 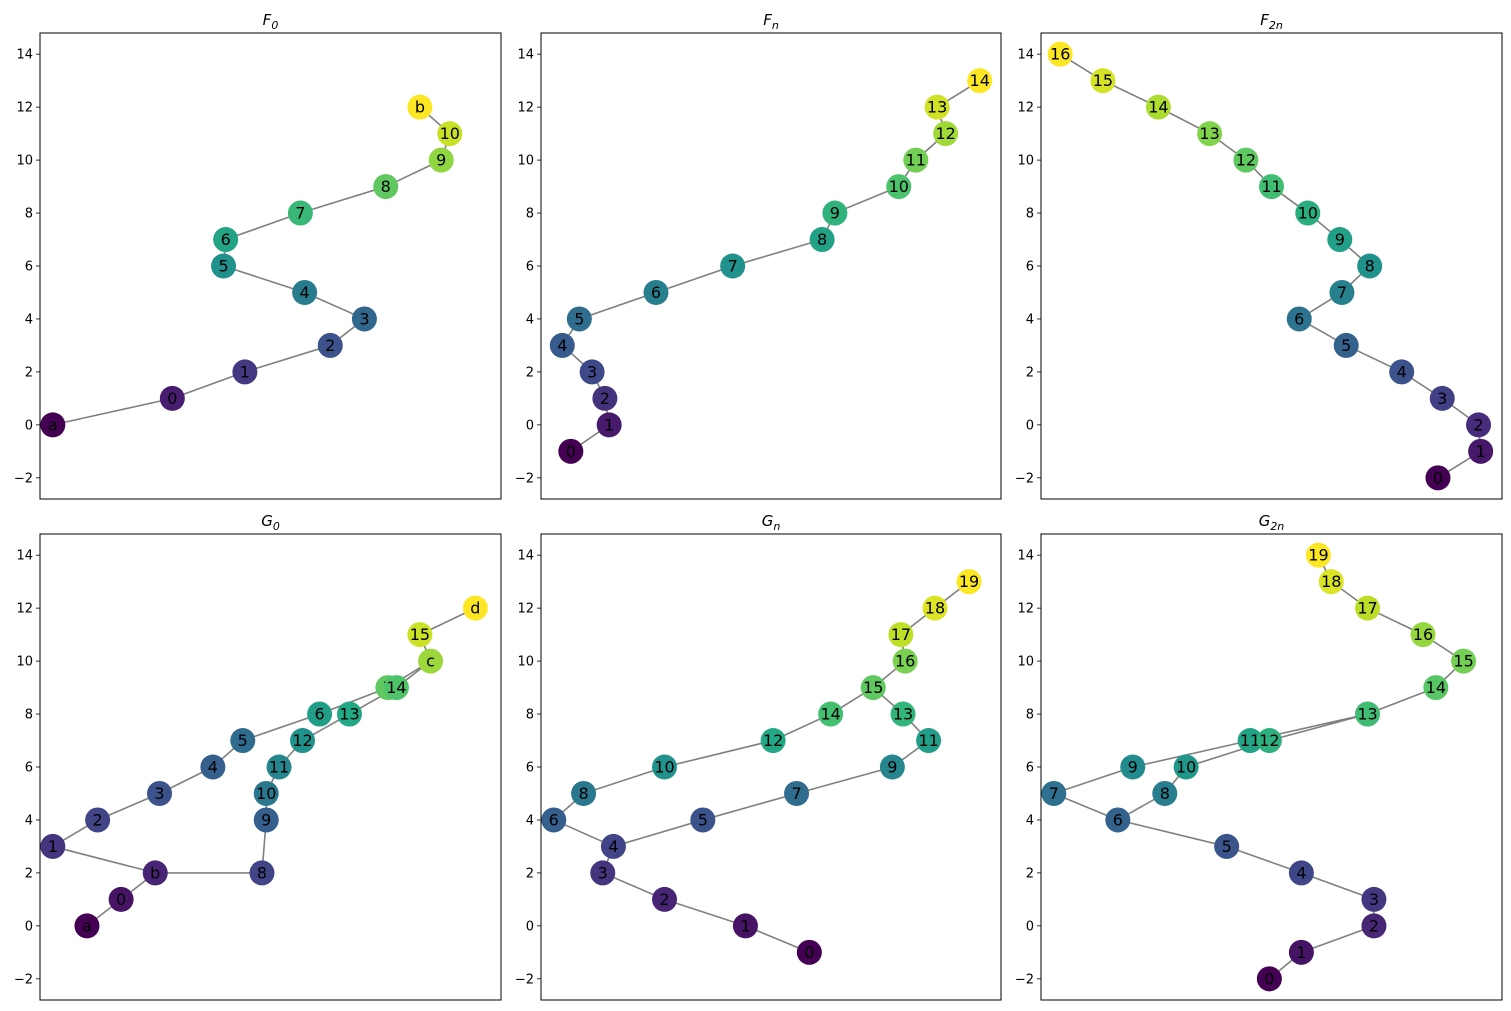 I want to click on node-label: 3, so click(x=1374, y=899).